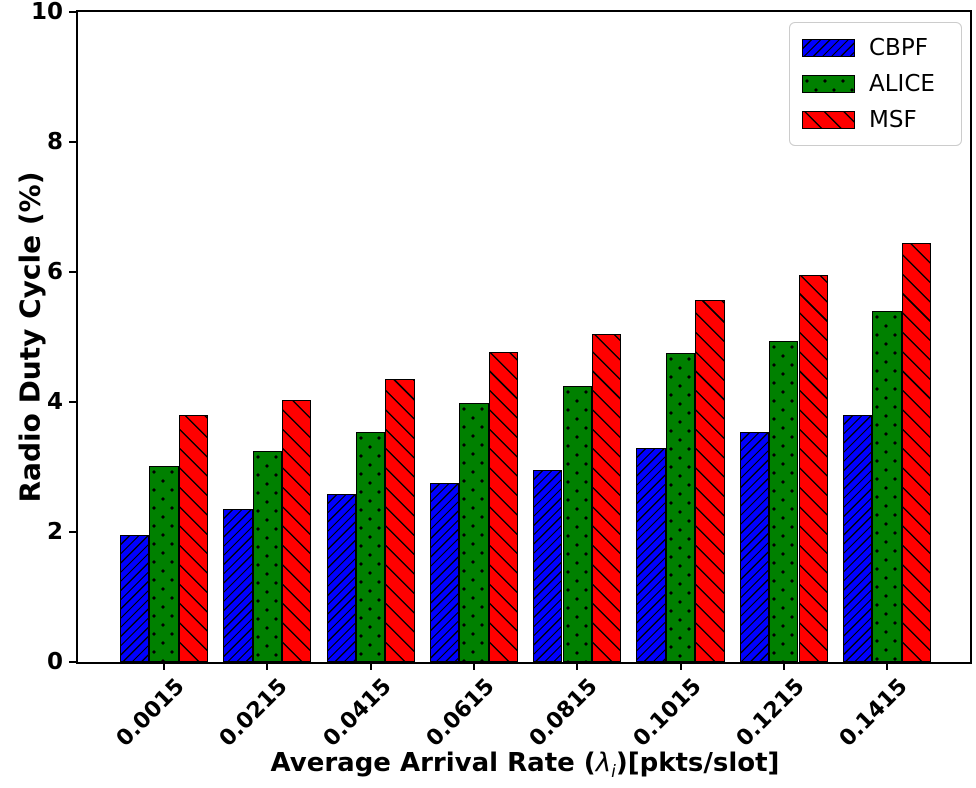 The width and height of the screenshot is (976, 788). I want to click on y-tick-label: 0, so click(54, 662).